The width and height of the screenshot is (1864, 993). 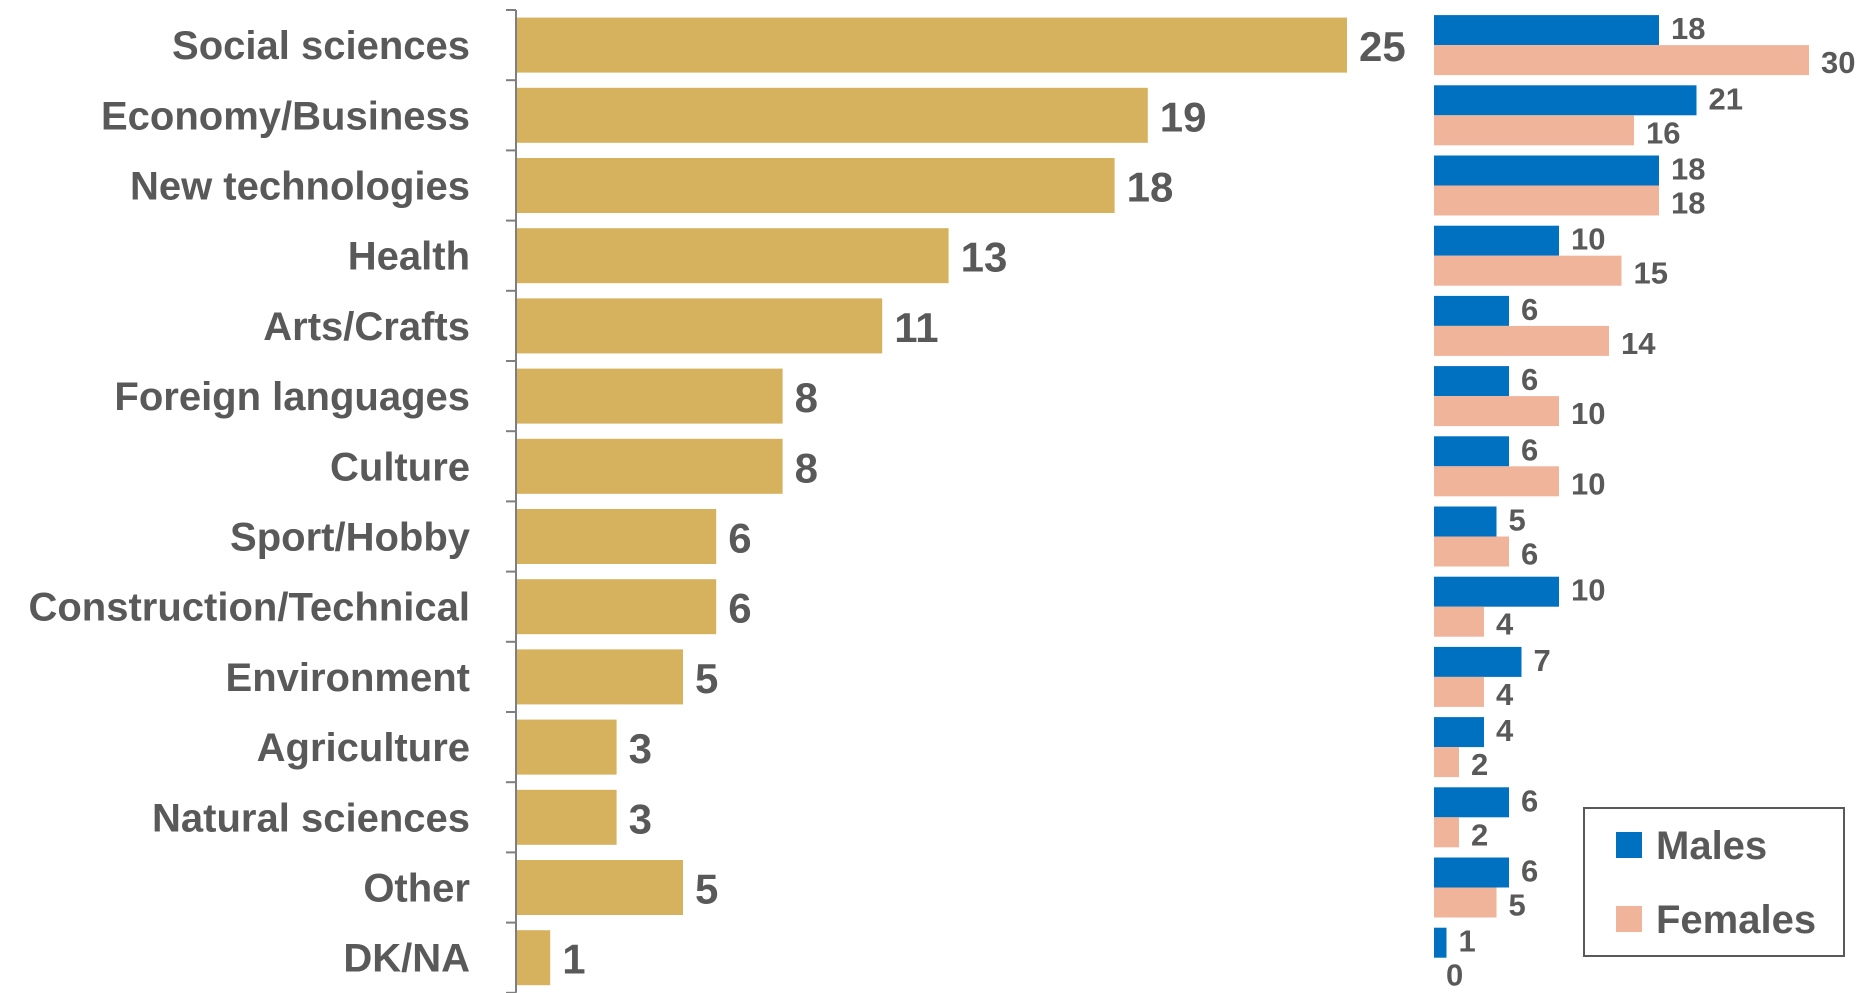 I want to click on total-bar-arts-crafts, so click(x=700, y=326).